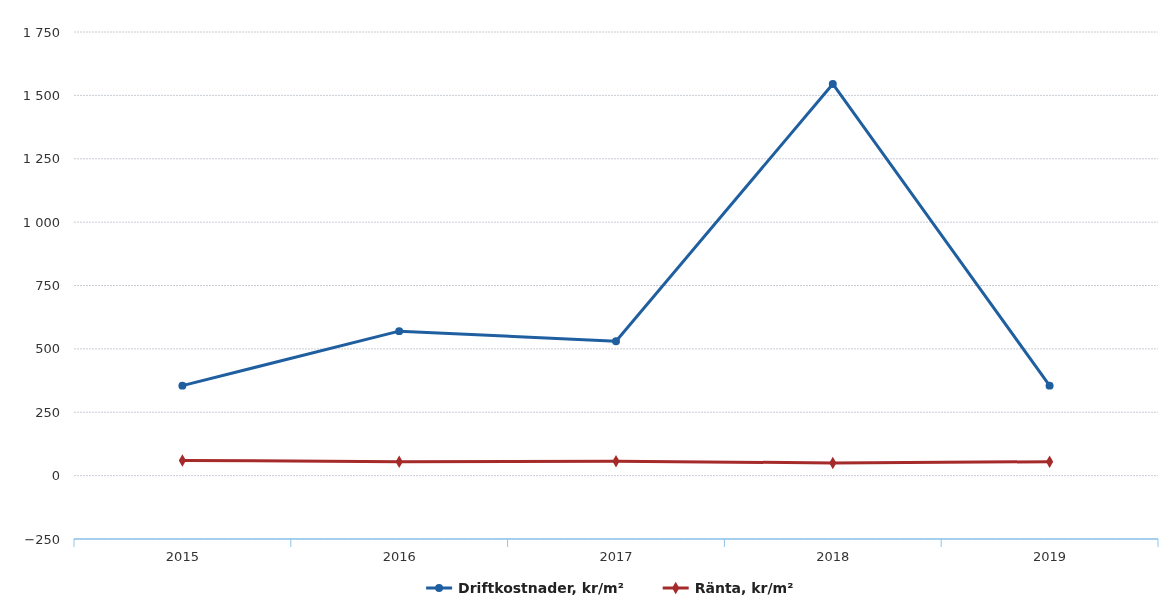 The width and height of the screenshot is (1176, 603). I want to click on x-tick-label: 2015, so click(182, 556).